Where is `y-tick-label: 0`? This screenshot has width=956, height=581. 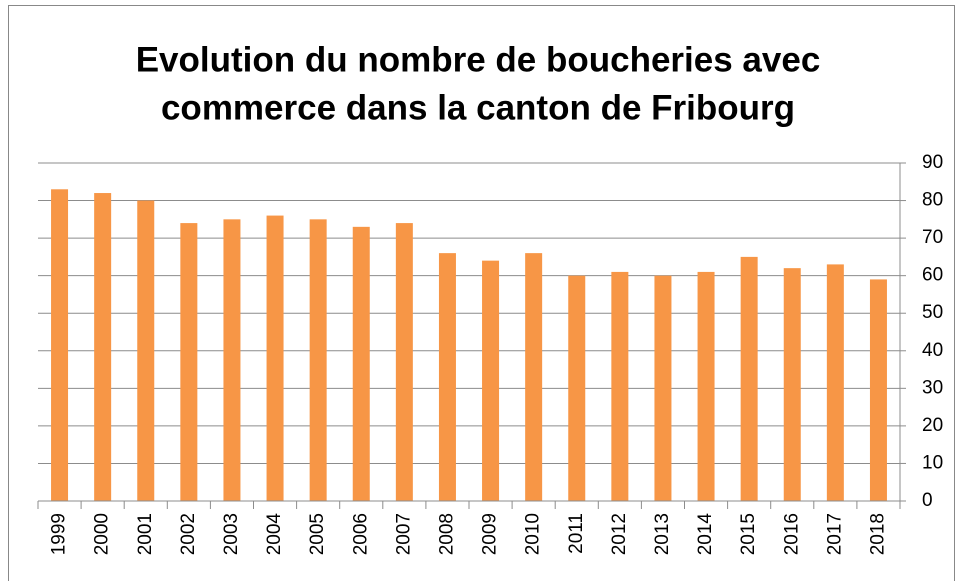 y-tick-label: 0 is located at coordinates (927, 500).